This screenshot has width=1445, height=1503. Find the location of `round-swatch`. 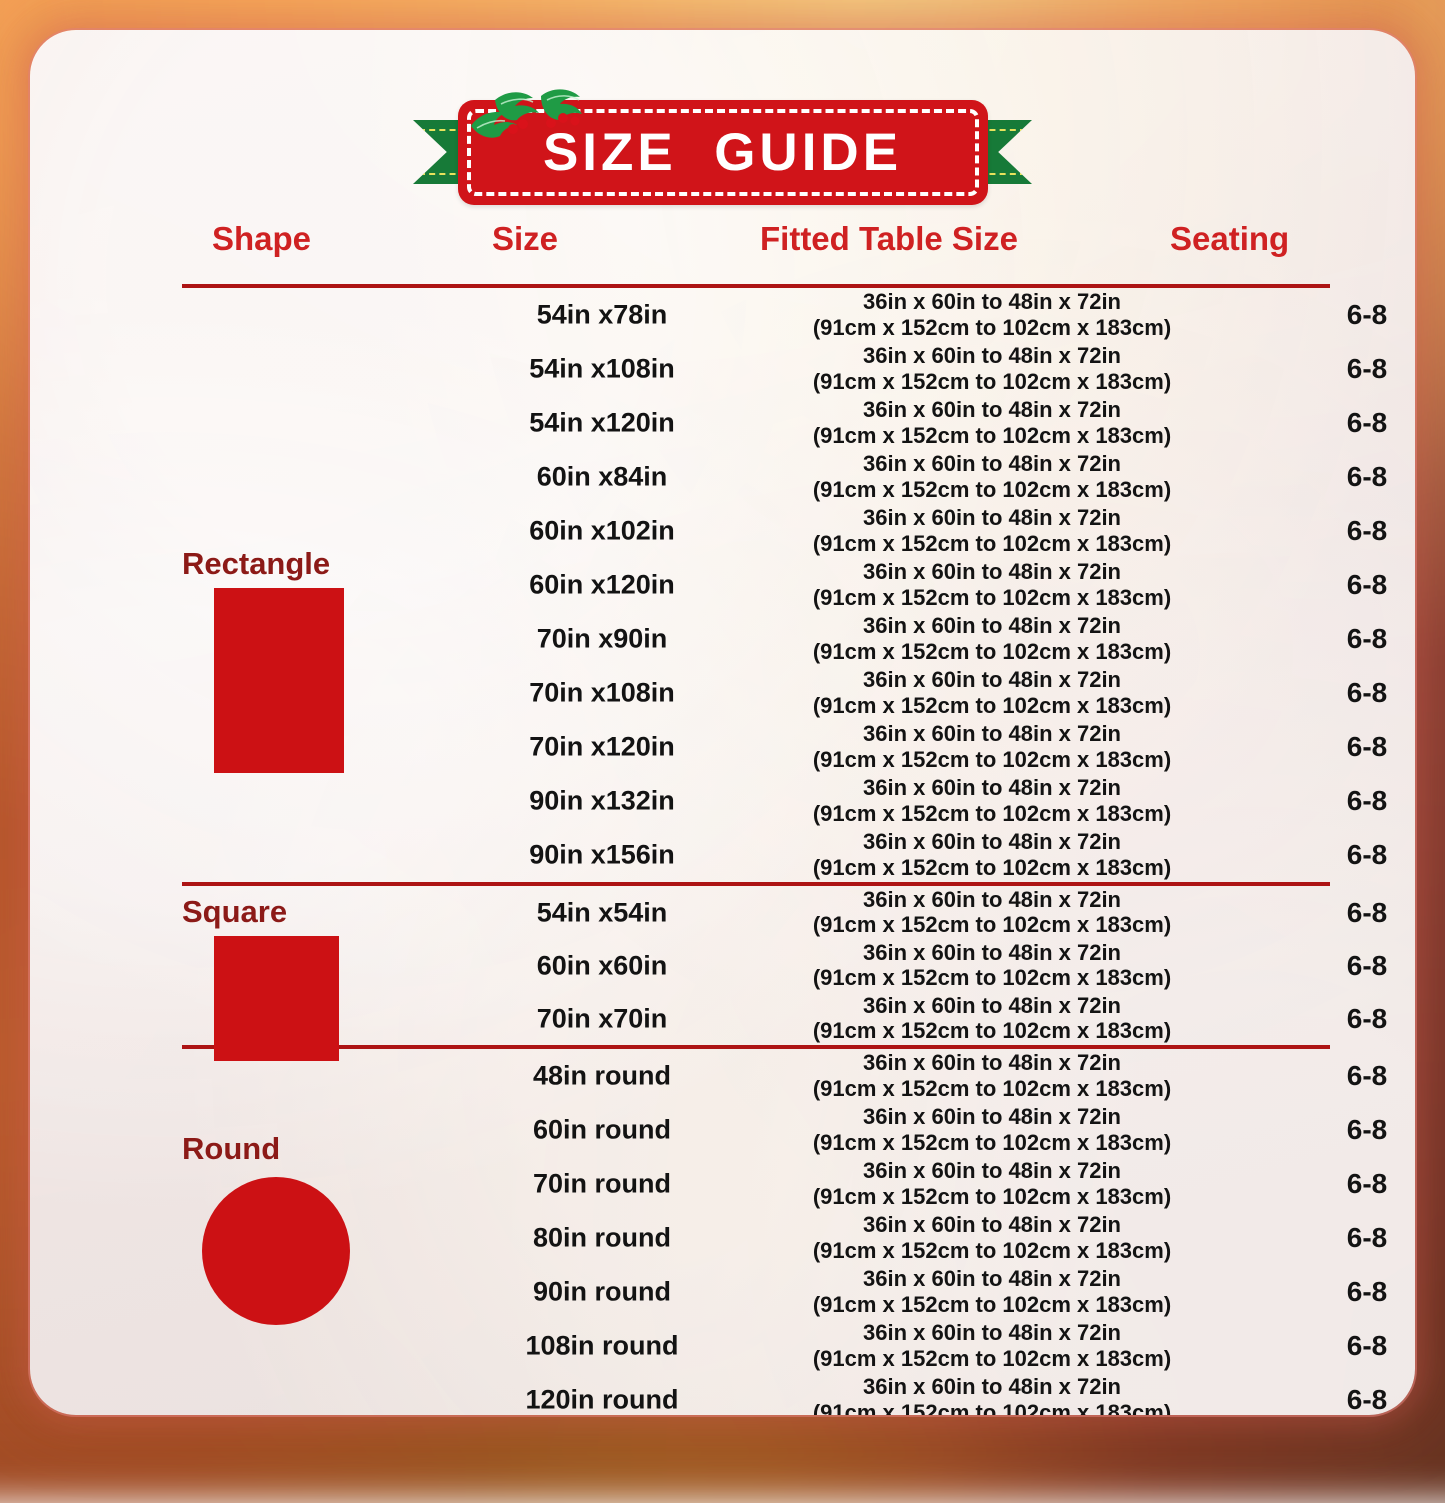

round-swatch is located at coordinates (276, 1251).